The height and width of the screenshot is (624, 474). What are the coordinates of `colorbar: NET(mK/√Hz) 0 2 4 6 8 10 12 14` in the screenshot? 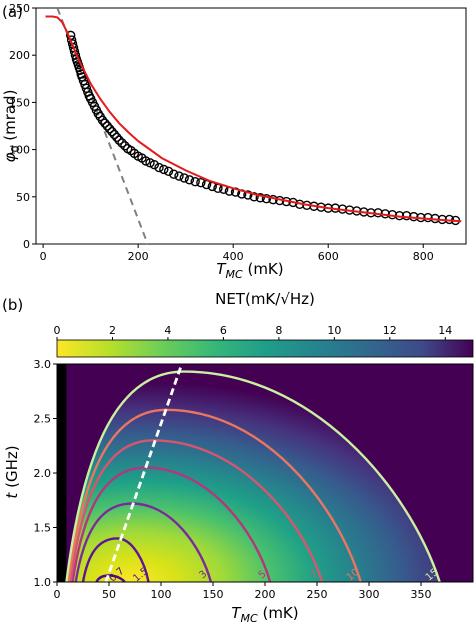 It's located at (264, 324).